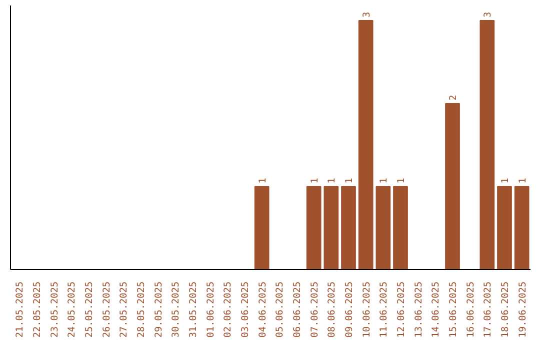 Image resolution: width=540 pixels, height=340 pixels. I want to click on x-tick-label: 03.06.2025, so click(245, 309).